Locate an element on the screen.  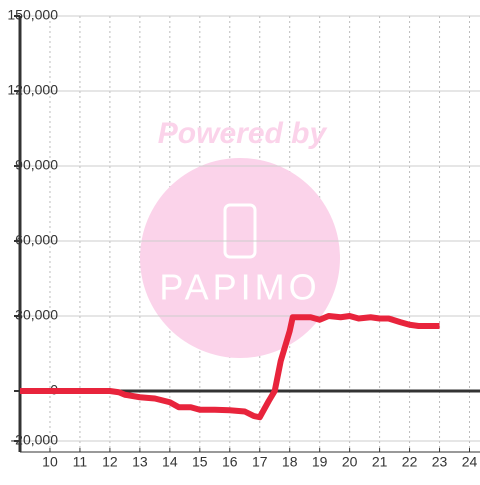
y-tick-label: 90,000 is located at coordinates (36, 165).